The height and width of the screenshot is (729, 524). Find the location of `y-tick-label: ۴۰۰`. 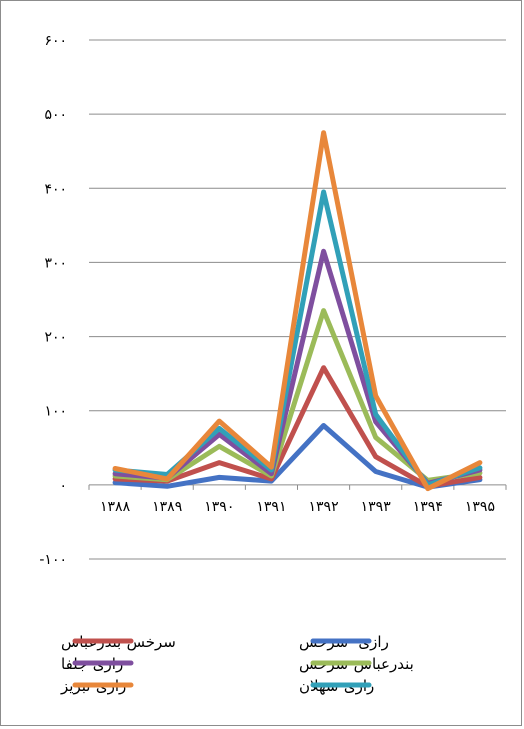

y-tick-label: ۴۰۰ is located at coordinates (55, 189).